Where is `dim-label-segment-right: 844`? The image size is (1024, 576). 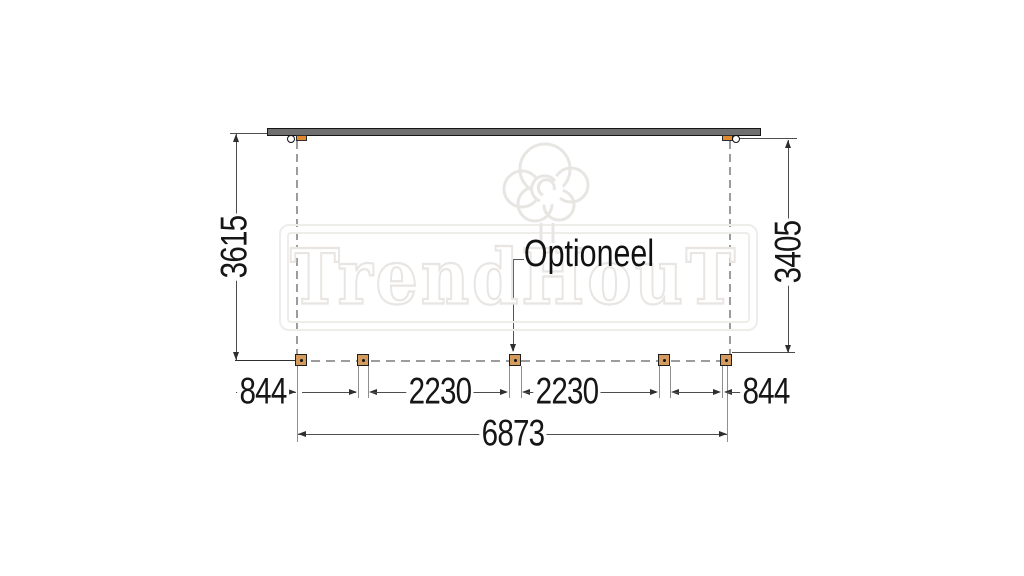
dim-label-segment-right: 844 is located at coordinates (766, 392).